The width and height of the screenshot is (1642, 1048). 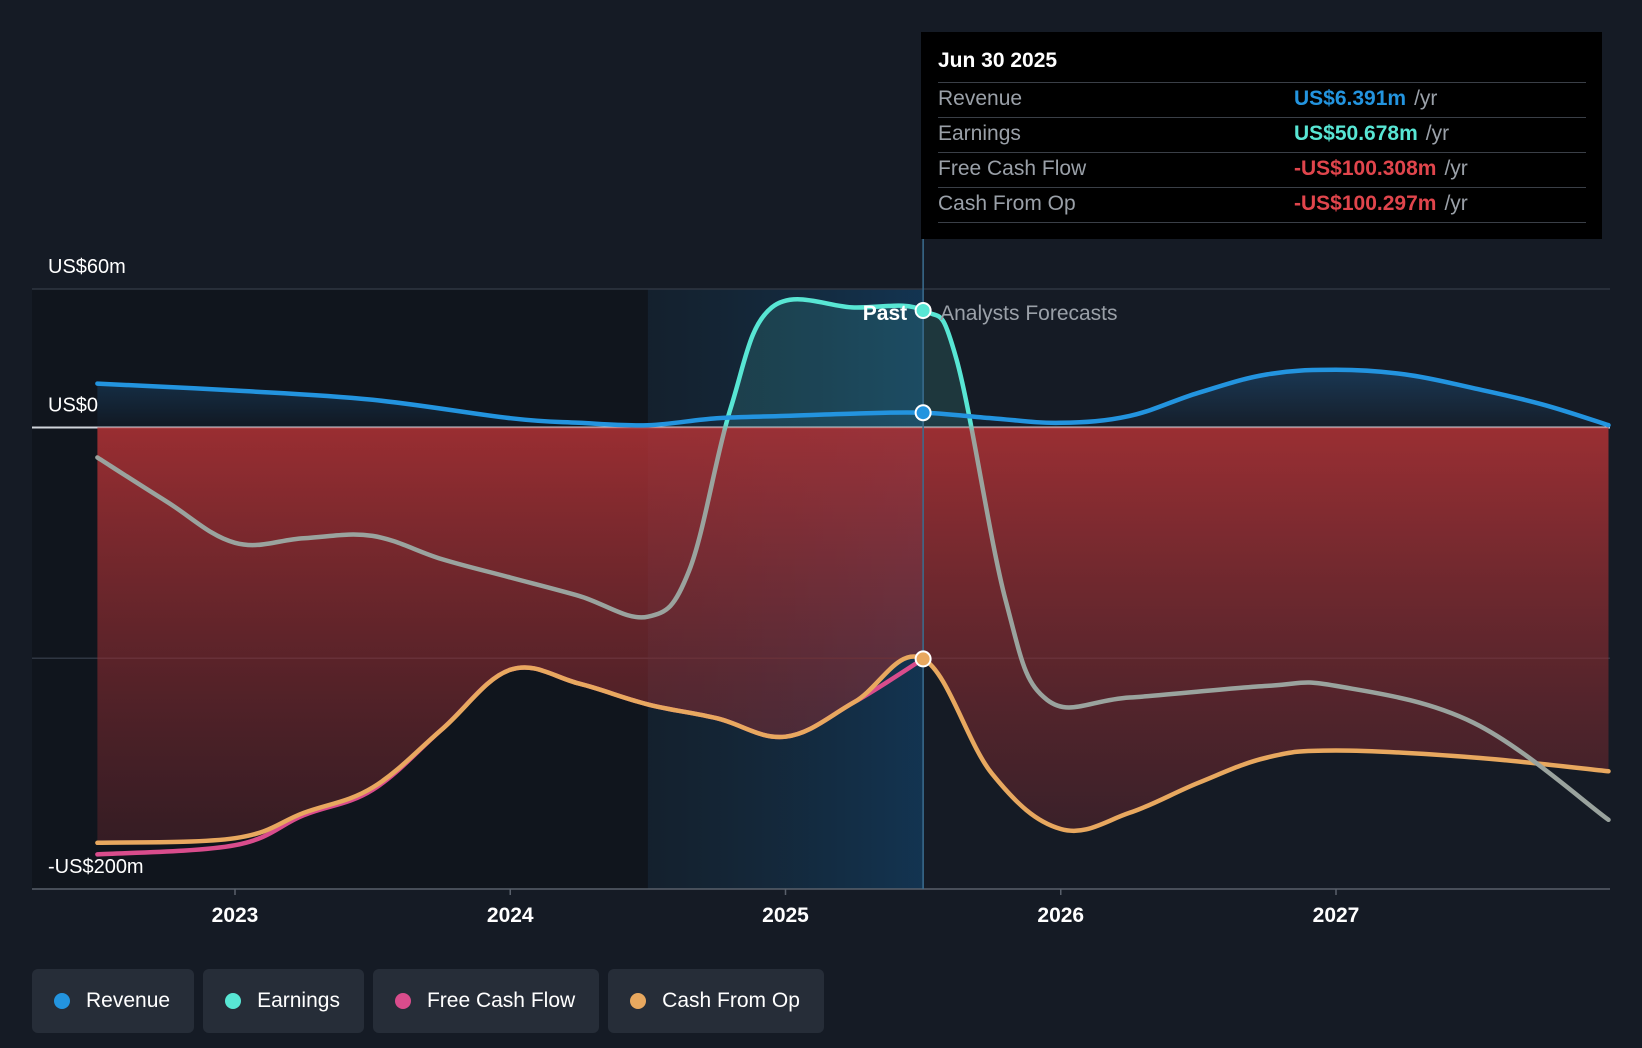 What do you see at coordinates (1007, 203) in the screenshot?
I see `tooltip-label: Cash From Op` at bounding box center [1007, 203].